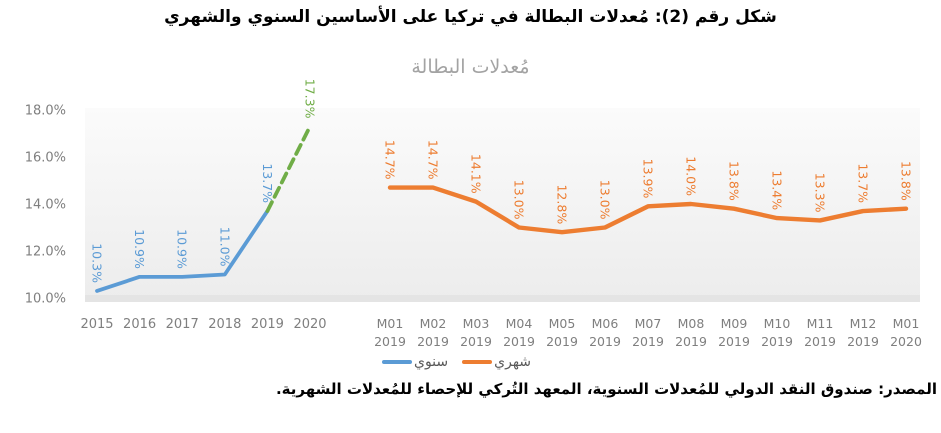  Describe the element at coordinates (562, 323) in the screenshot. I see `x-axis-month-label: M05` at that location.